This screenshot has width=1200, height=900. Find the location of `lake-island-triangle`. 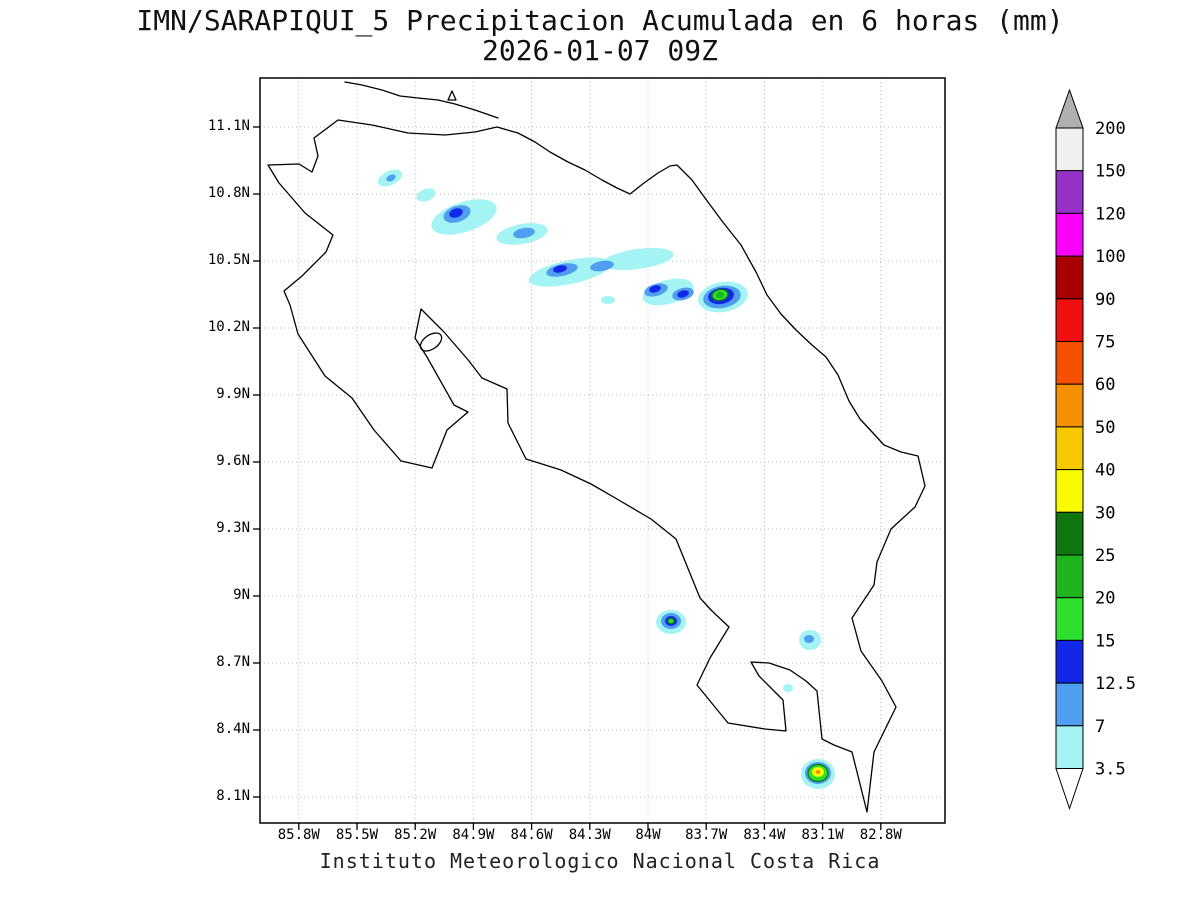

lake-island-triangle is located at coordinates (452, 95).